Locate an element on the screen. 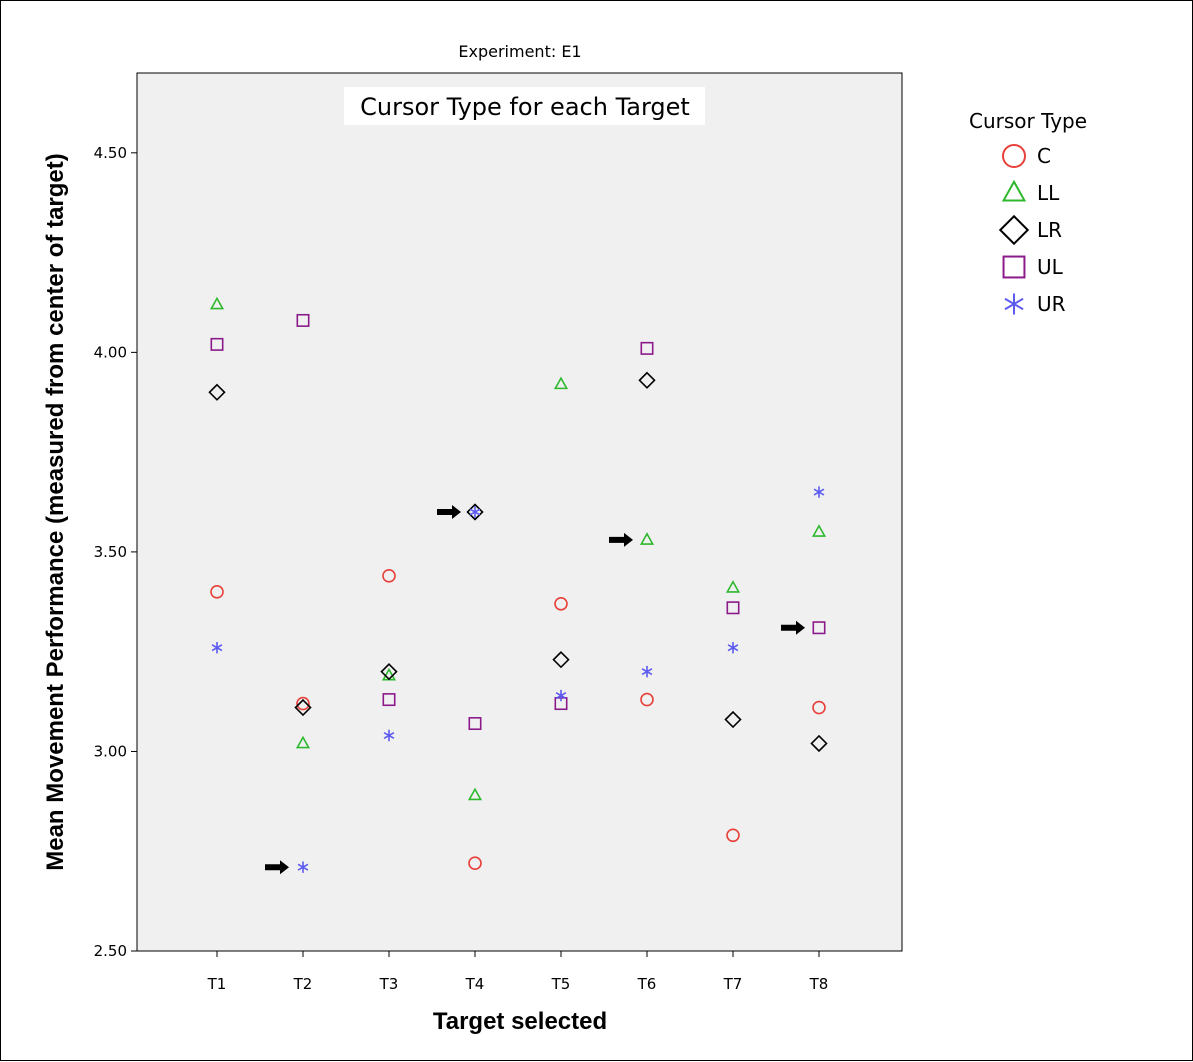  y-tick-label: 3.50 is located at coordinates (110, 552).